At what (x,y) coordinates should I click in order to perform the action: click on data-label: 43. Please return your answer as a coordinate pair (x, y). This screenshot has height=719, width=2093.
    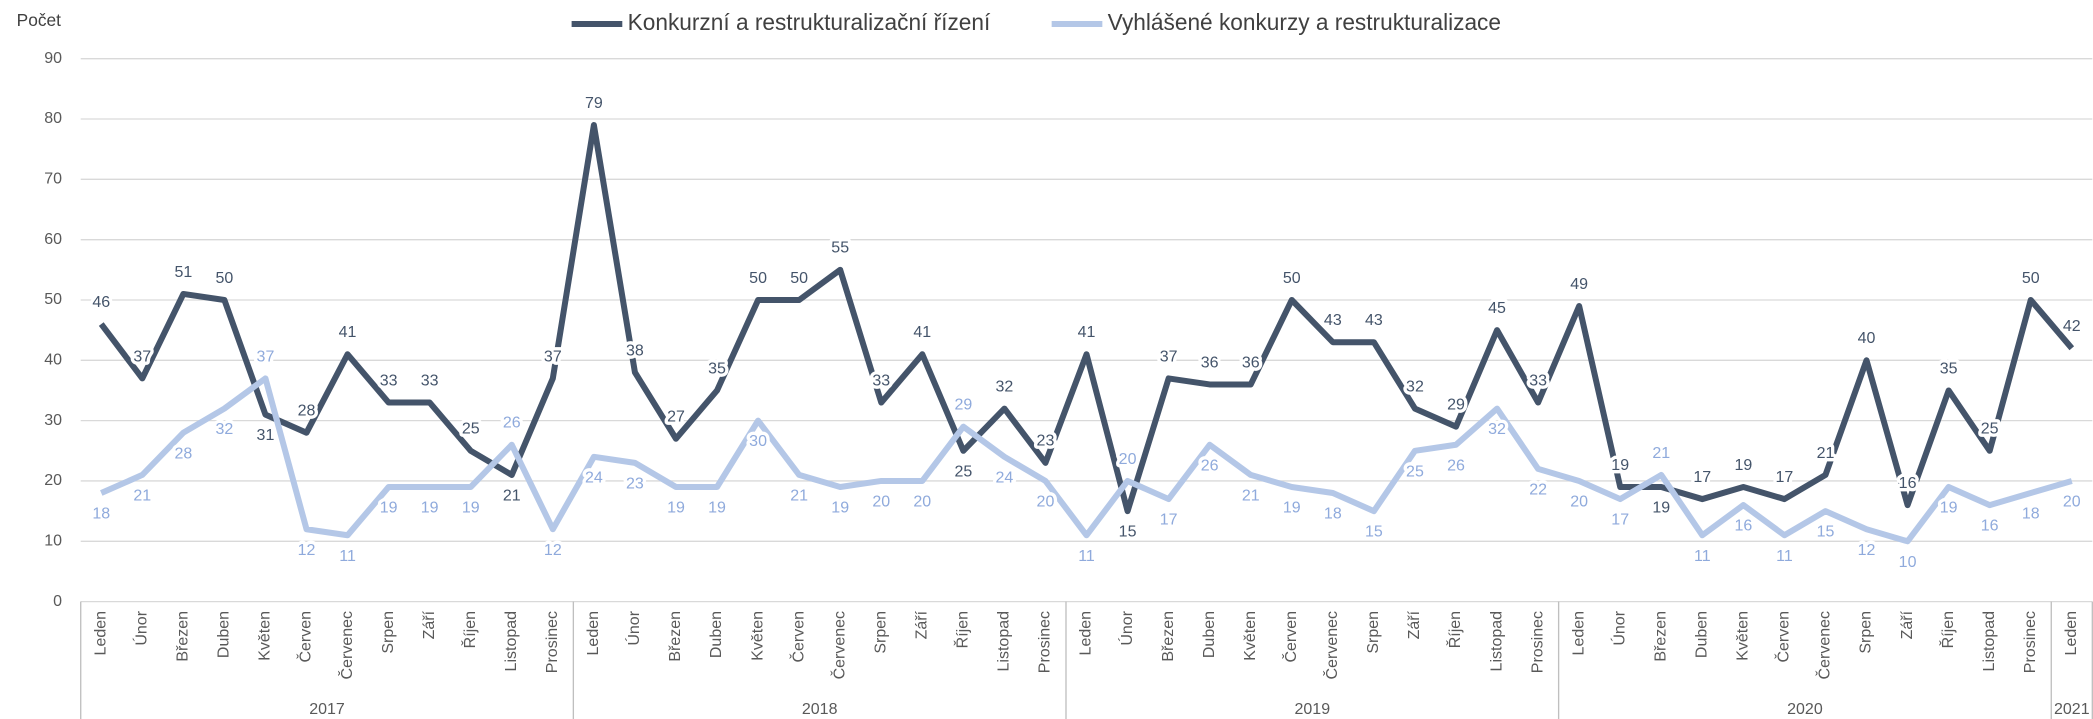
    Looking at the image, I should click on (1374, 320).